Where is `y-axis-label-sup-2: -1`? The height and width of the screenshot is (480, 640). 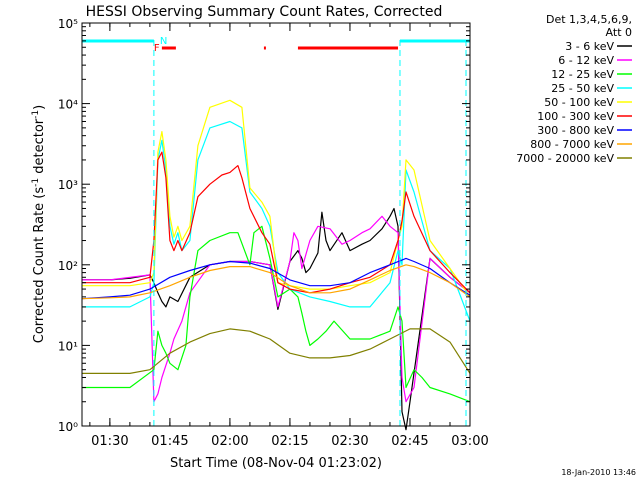 y-axis-label-sup-2: -1 is located at coordinates (36, 114).